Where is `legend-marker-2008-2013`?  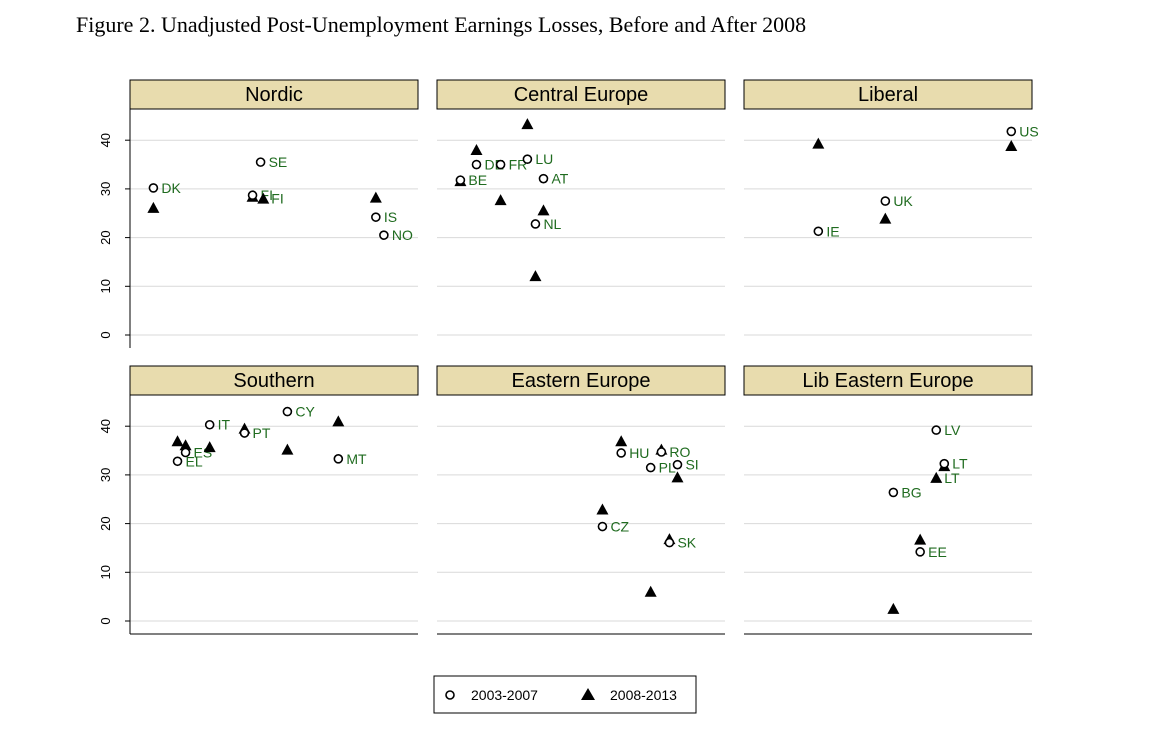 legend-marker-2008-2013 is located at coordinates (588, 694).